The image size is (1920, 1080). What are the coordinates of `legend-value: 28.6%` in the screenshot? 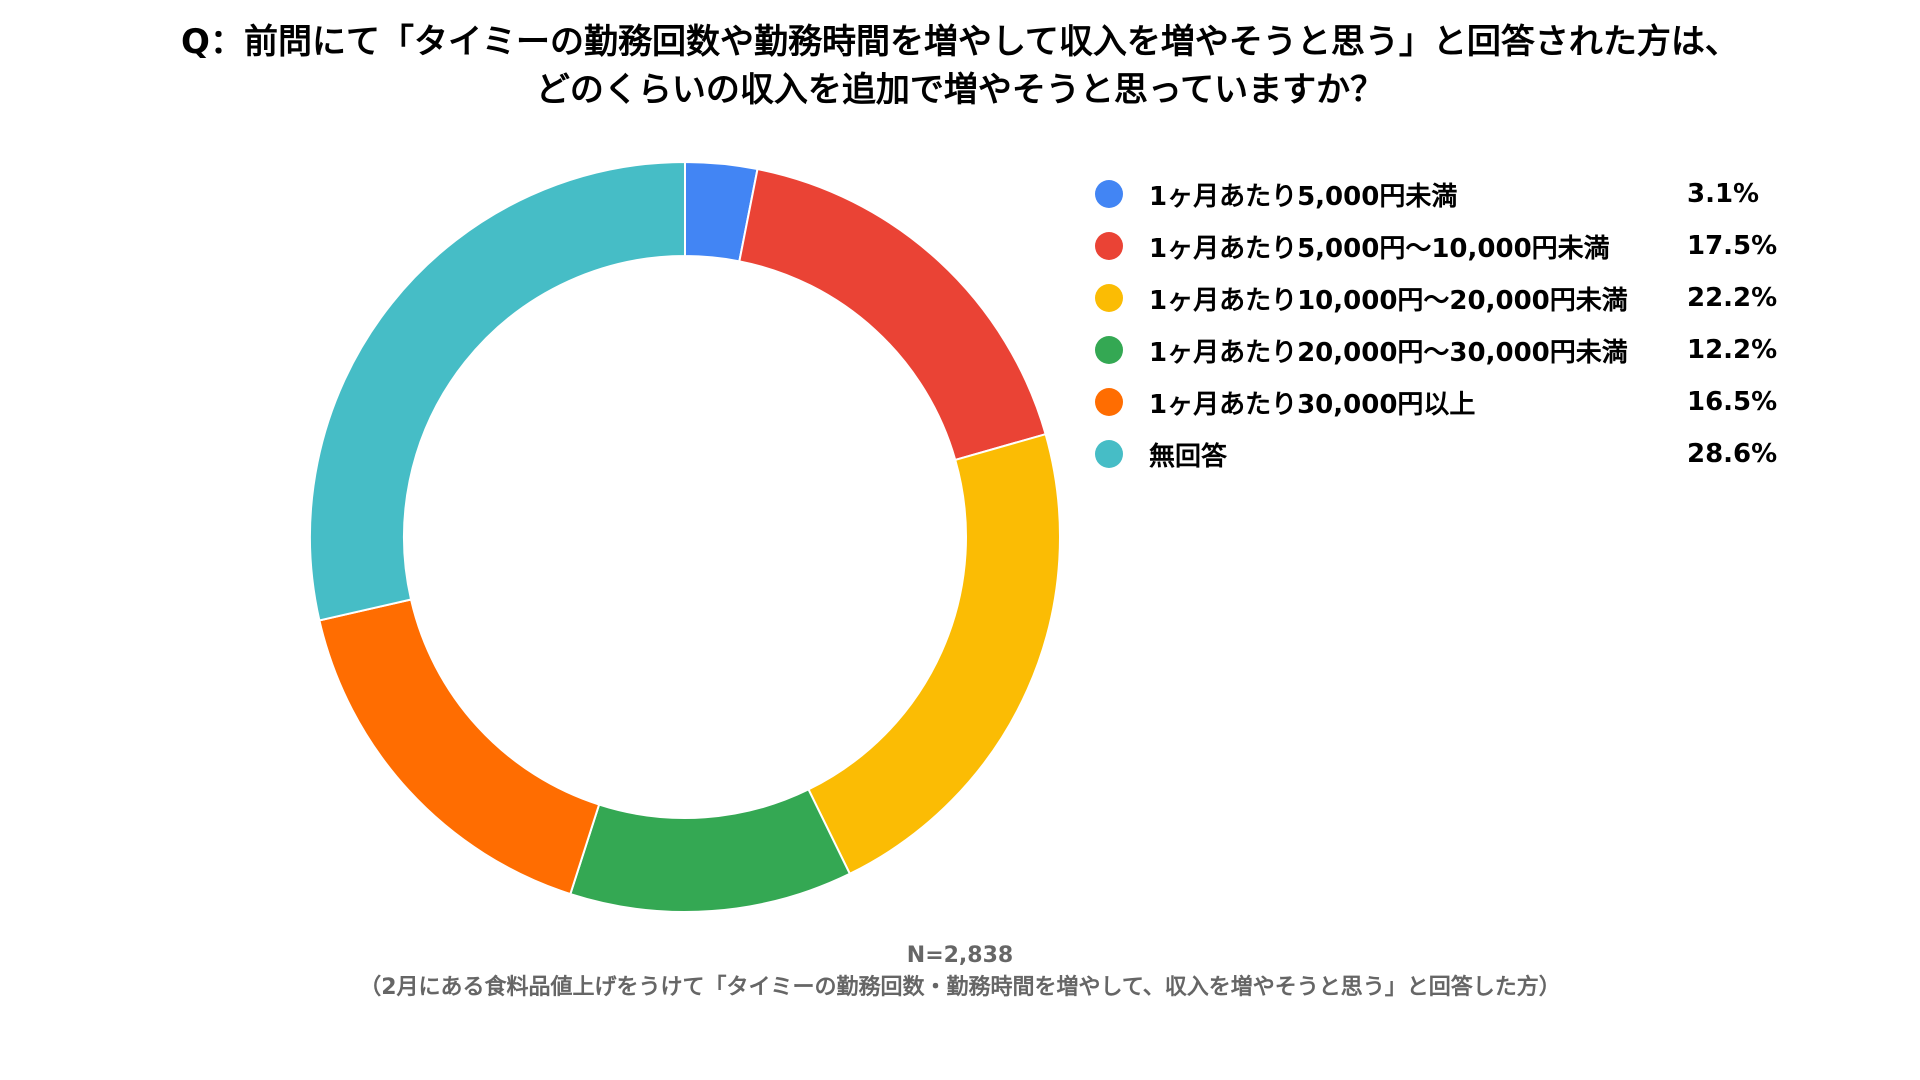 It's located at (1732, 454).